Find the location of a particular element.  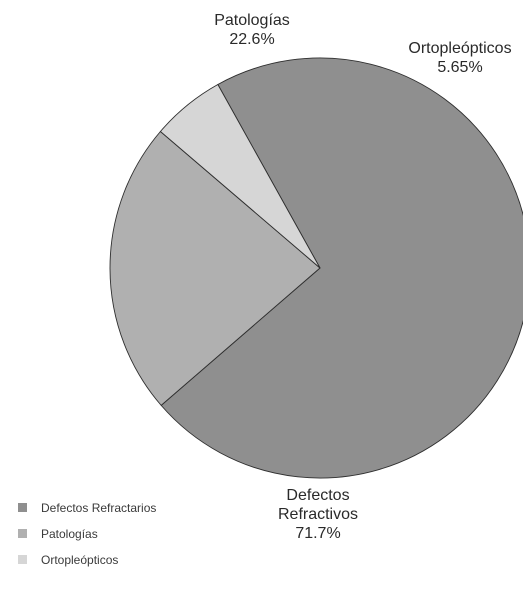

slice-label-1: Defectos Refractivos 71.7% is located at coordinates (318, 514).